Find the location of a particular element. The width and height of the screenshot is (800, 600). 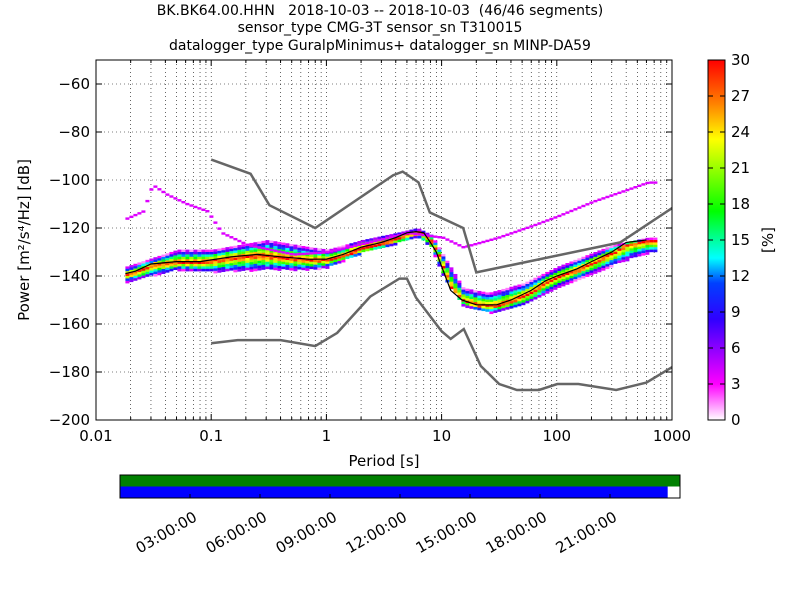

colorbar-tick-label: 12 is located at coordinates (740, 276).